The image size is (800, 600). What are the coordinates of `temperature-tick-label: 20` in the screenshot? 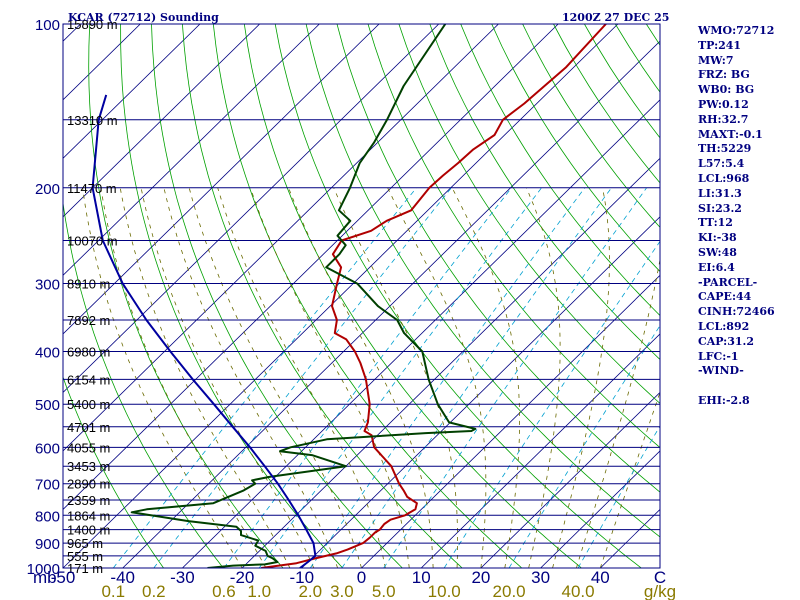 It's located at (480, 577).